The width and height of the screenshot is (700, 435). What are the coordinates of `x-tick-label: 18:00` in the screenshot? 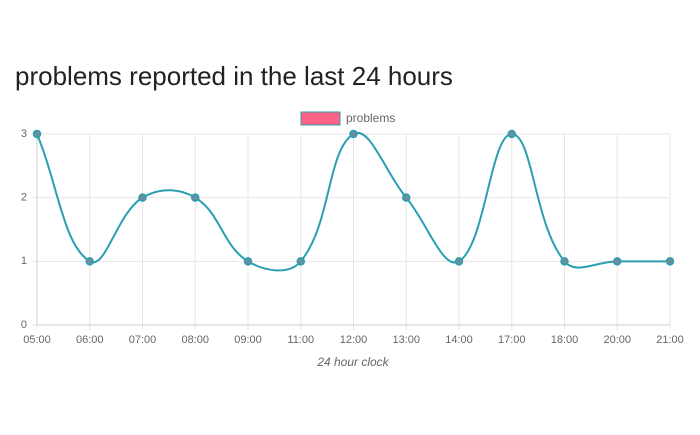 It's located at (565, 340).